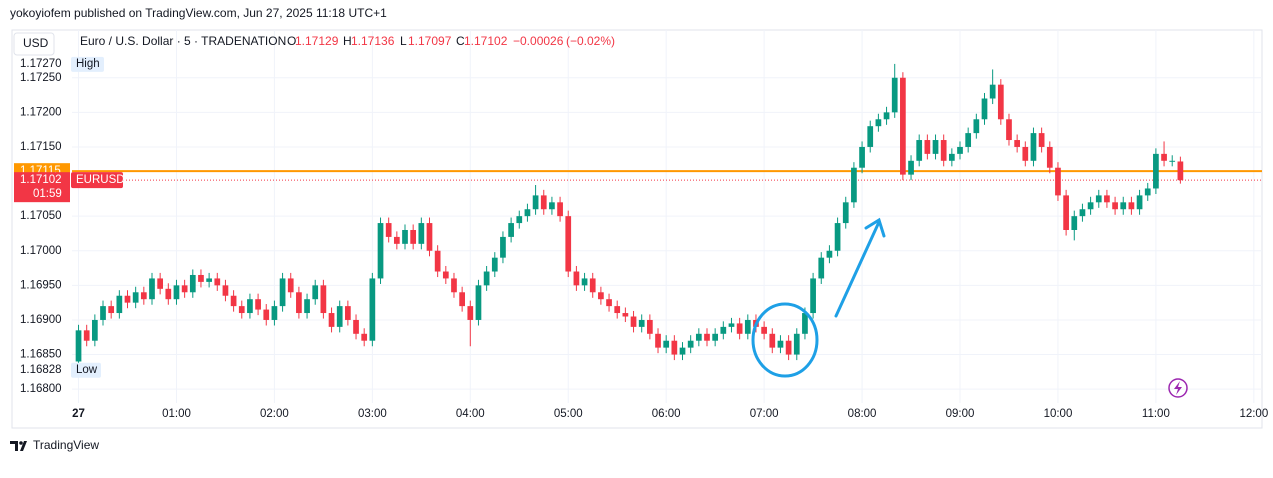  I want to click on y-tick-label: 1.17200, so click(41, 112).